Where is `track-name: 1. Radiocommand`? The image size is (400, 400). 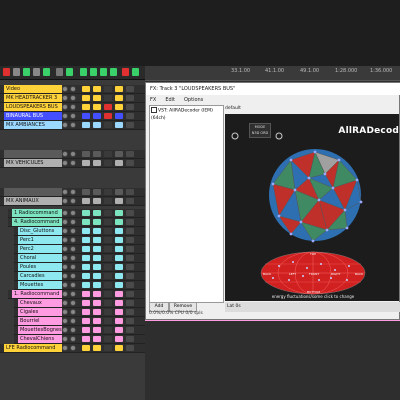
track-name: 1. Radiocommand is located at coordinates (37, 294).